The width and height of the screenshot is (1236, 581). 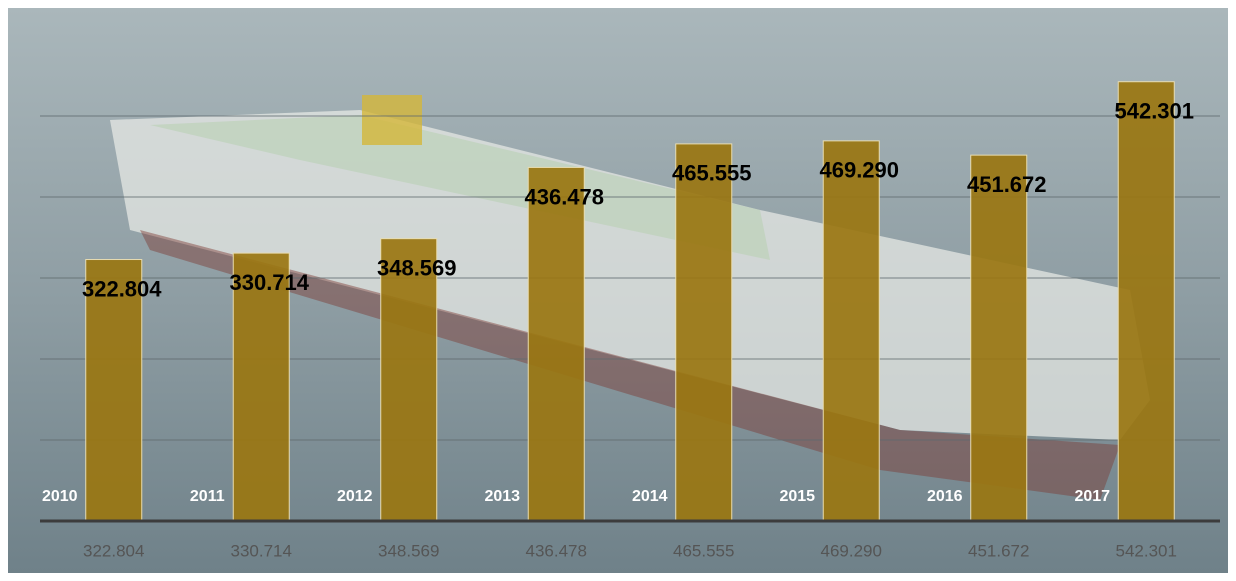 I want to click on ship-deck, so click(x=460, y=187).